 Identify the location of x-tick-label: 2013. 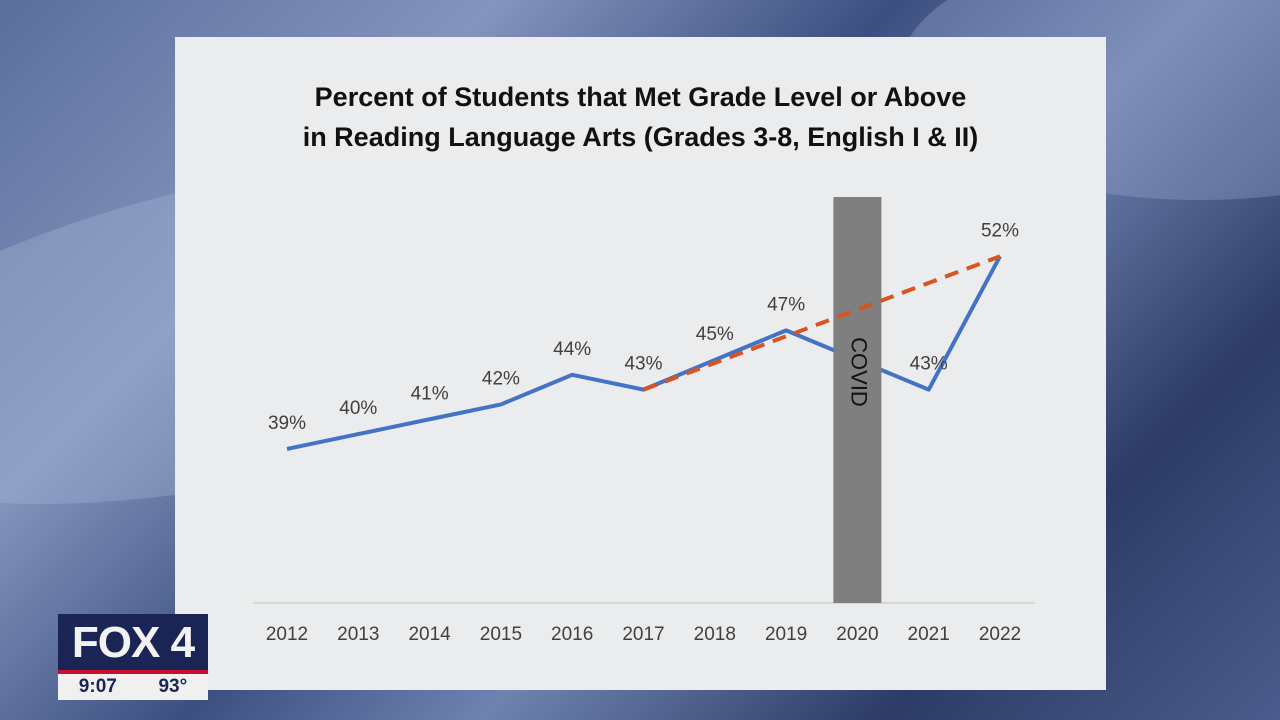
(358, 634).